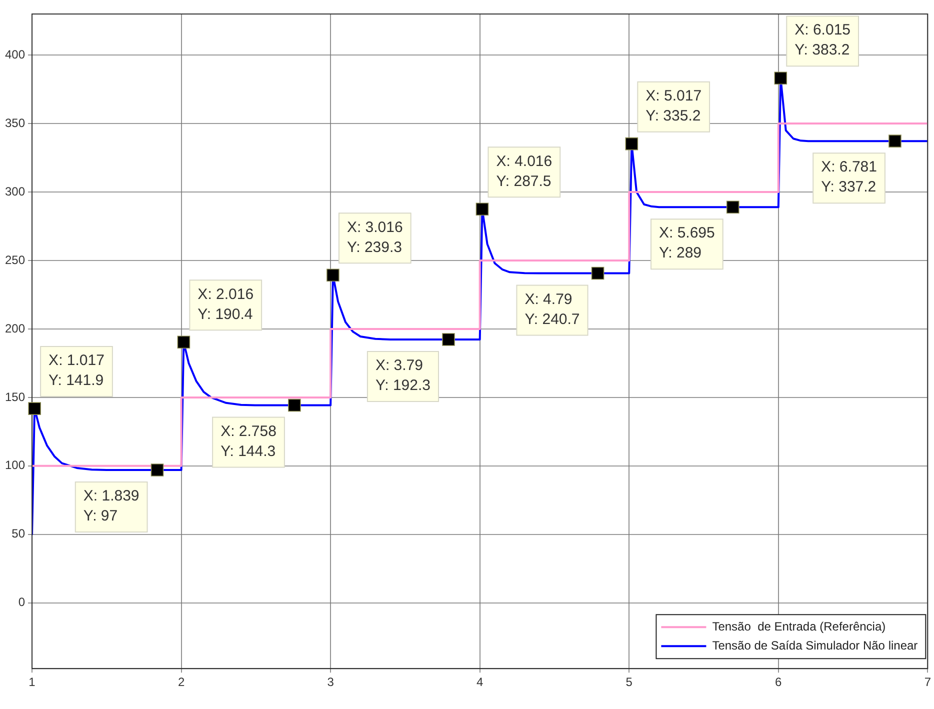 The width and height of the screenshot is (934, 709). What do you see at coordinates (22, 602) in the screenshot?
I see `y-tick-label: 0` at bounding box center [22, 602].